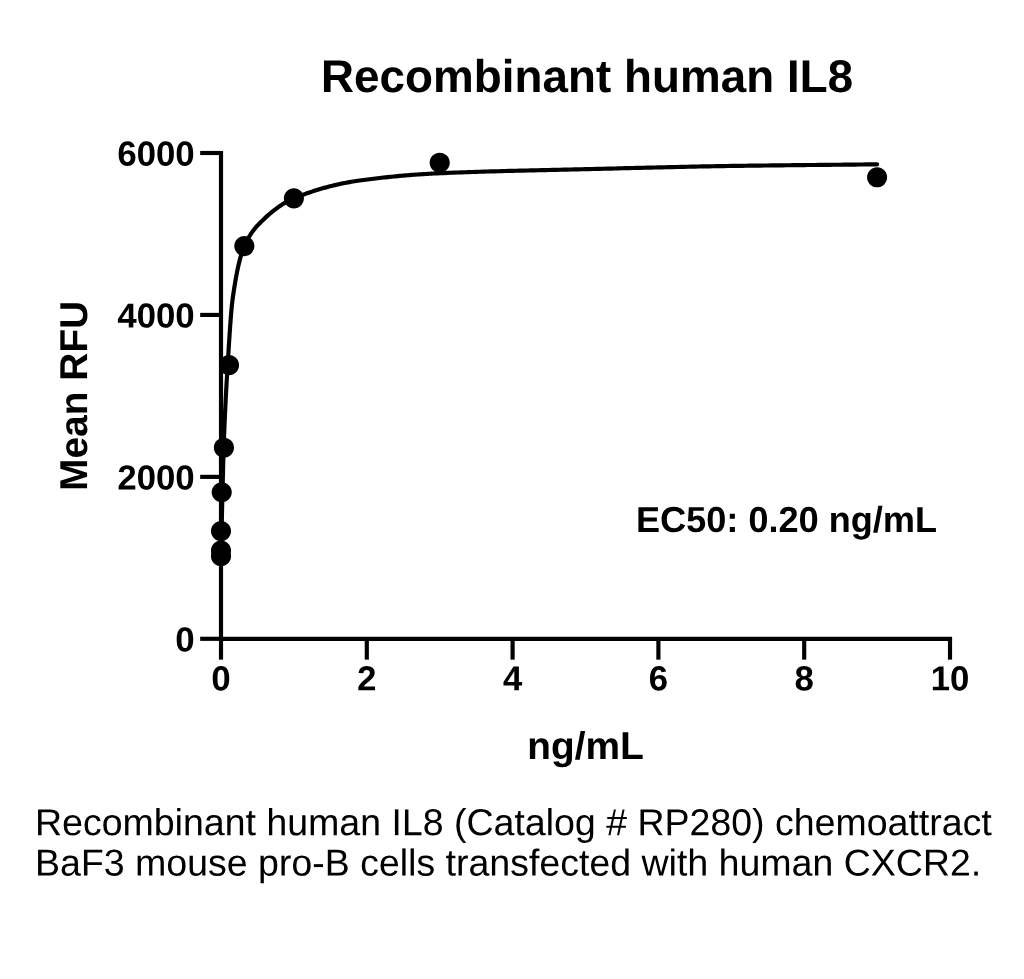  What do you see at coordinates (950, 678) in the screenshot?
I see `x-tick-label: 10` at bounding box center [950, 678].